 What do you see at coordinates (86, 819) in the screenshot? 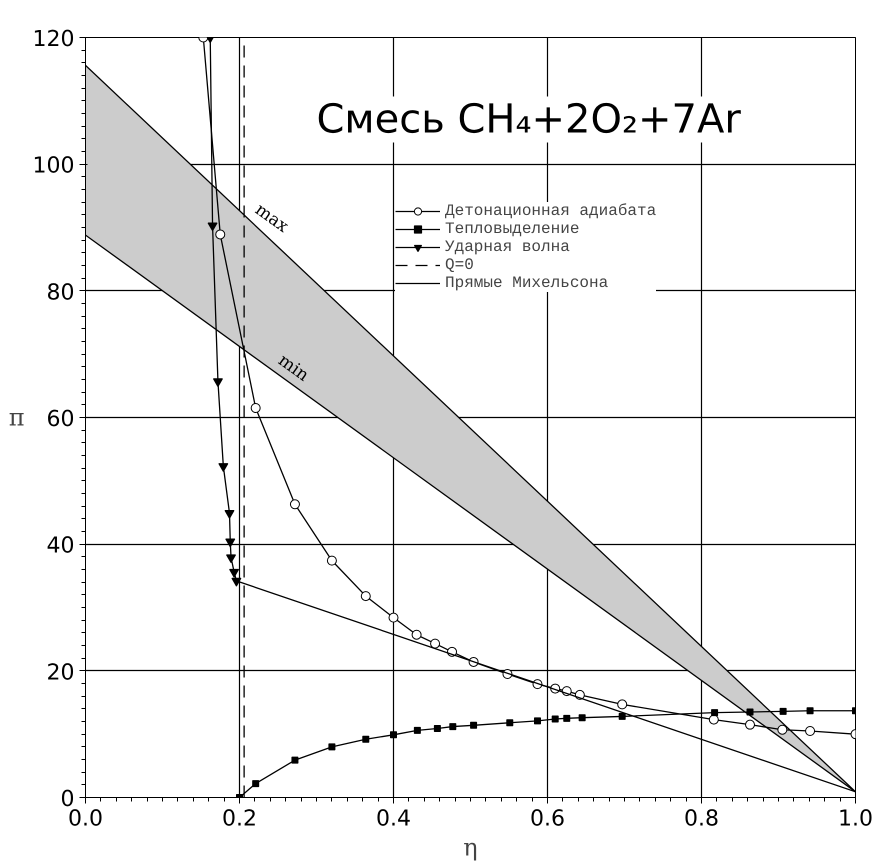
I see `x-tick-label: 0.0` at bounding box center [86, 819].